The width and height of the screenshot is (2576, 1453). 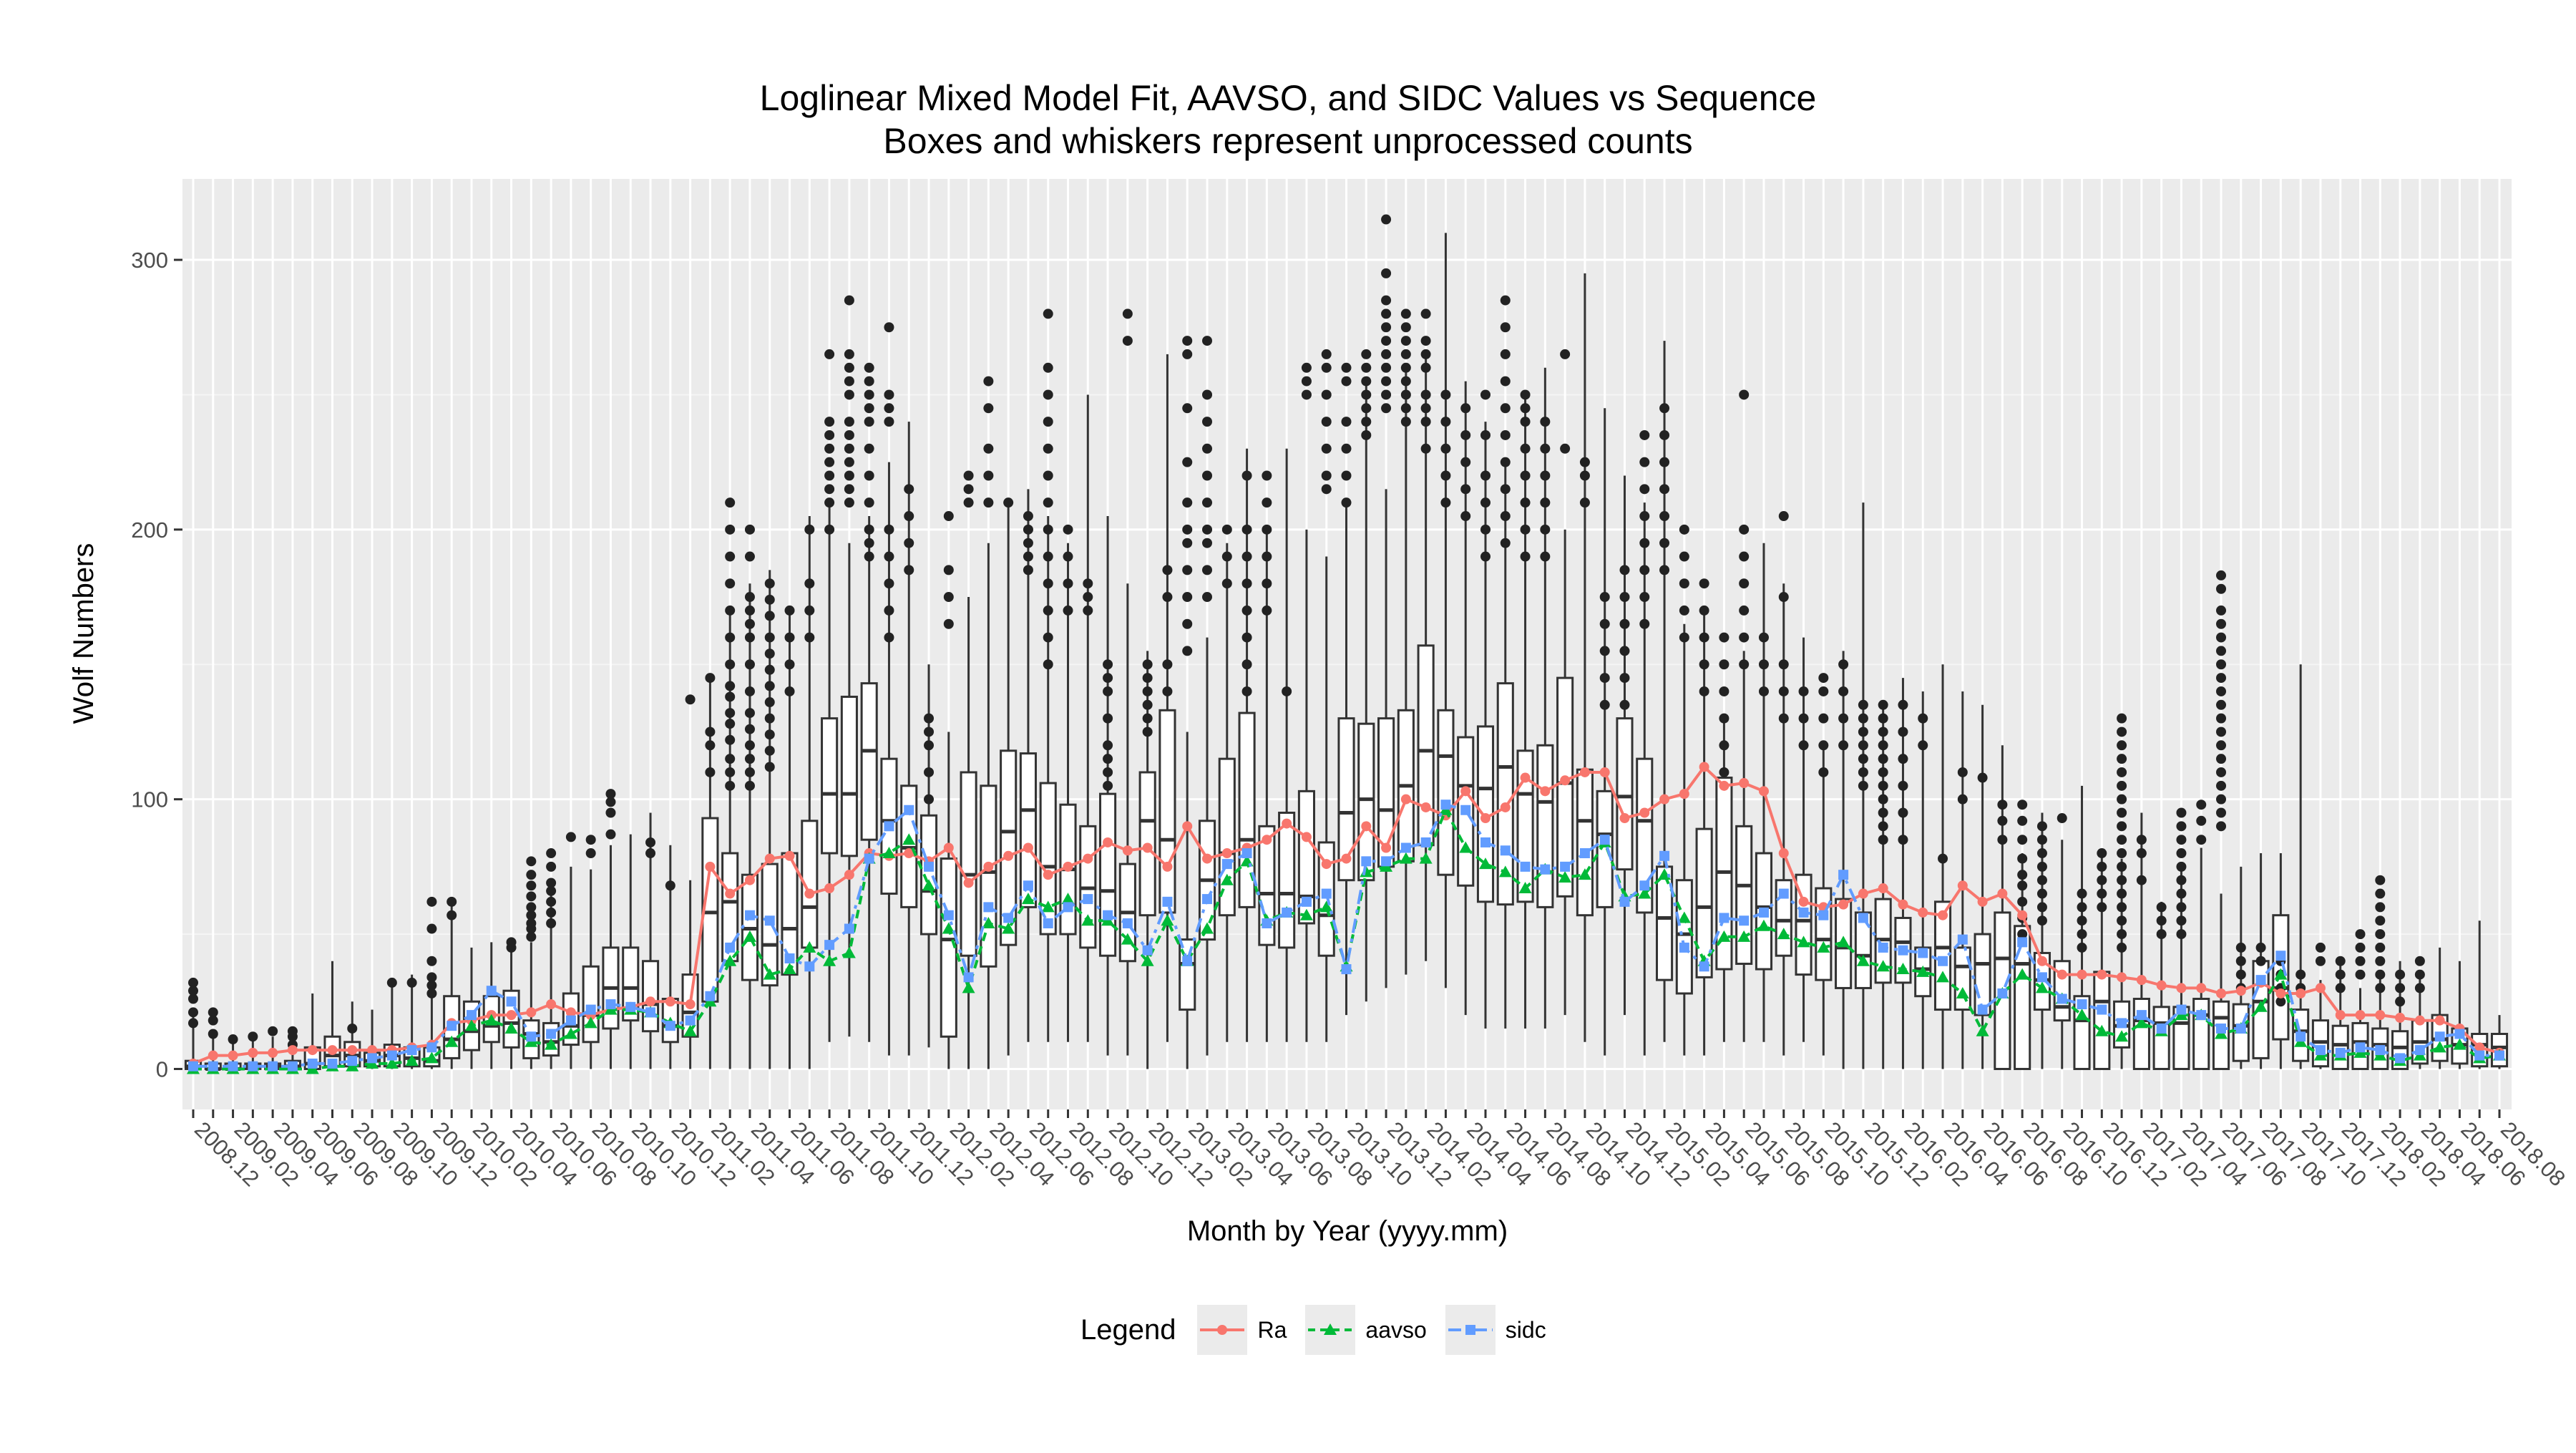 What do you see at coordinates (1306, 702) in the screenshot?
I see `boxplot-2013.08` at bounding box center [1306, 702].